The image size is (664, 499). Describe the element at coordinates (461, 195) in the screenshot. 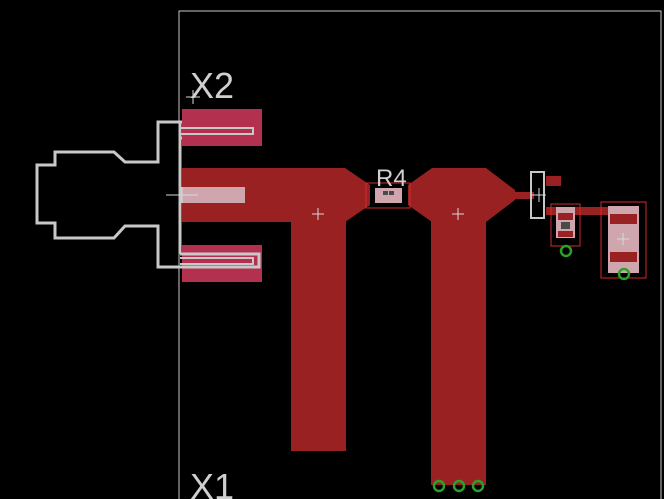

I see `signal-trace-right` at that location.